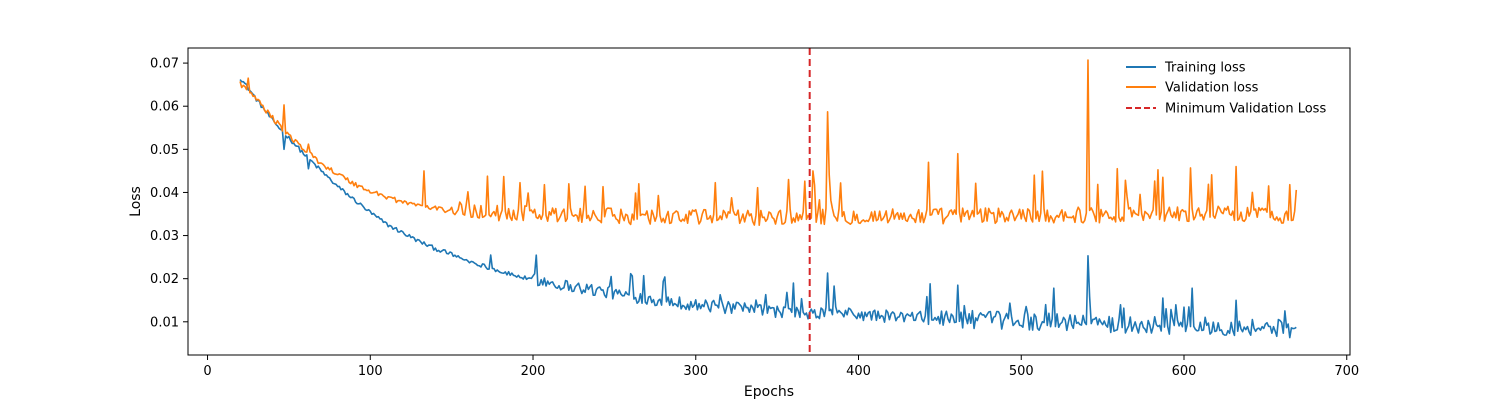 The width and height of the screenshot is (1500, 400). What do you see at coordinates (769, 392) in the screenshot?
I see `x-axis-label: Epochs` at bounding box center [769, 392].